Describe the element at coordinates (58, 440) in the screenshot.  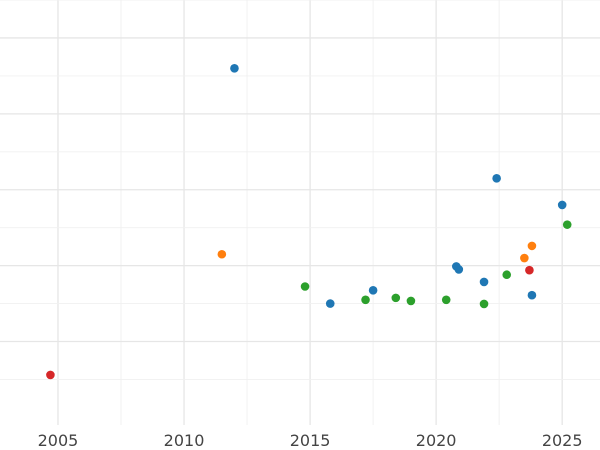
I see `x-tick-label-2005: 2005` at that location.